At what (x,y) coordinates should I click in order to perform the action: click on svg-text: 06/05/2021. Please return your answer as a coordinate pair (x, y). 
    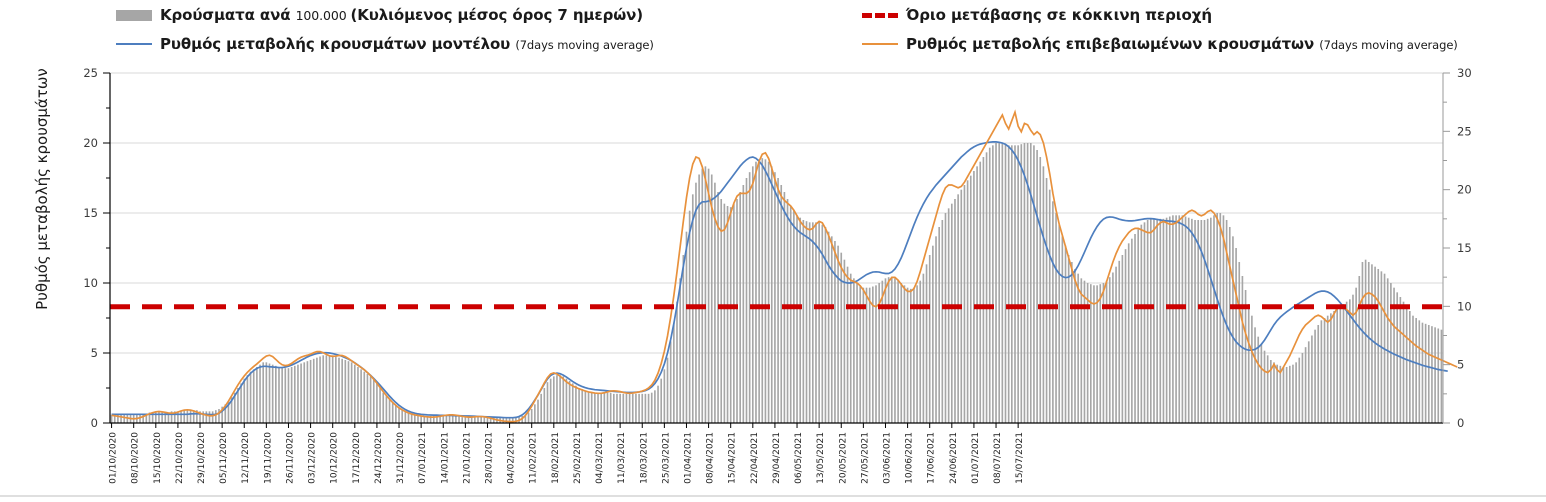
    Looking at the image, I should click on (799, 458).